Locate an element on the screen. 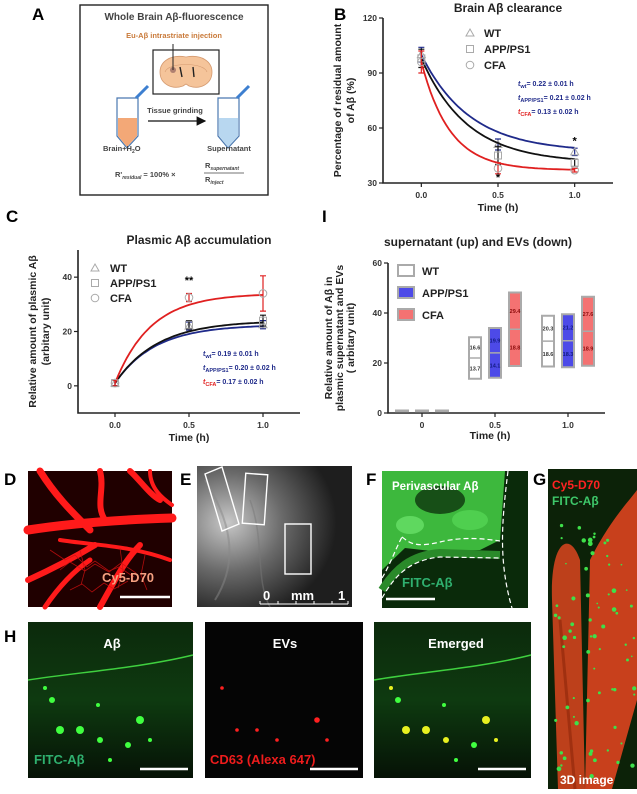 Image resolution: width=637 pixels, height=794 pixels. legend-swatch is located at coordinates (406, 292).